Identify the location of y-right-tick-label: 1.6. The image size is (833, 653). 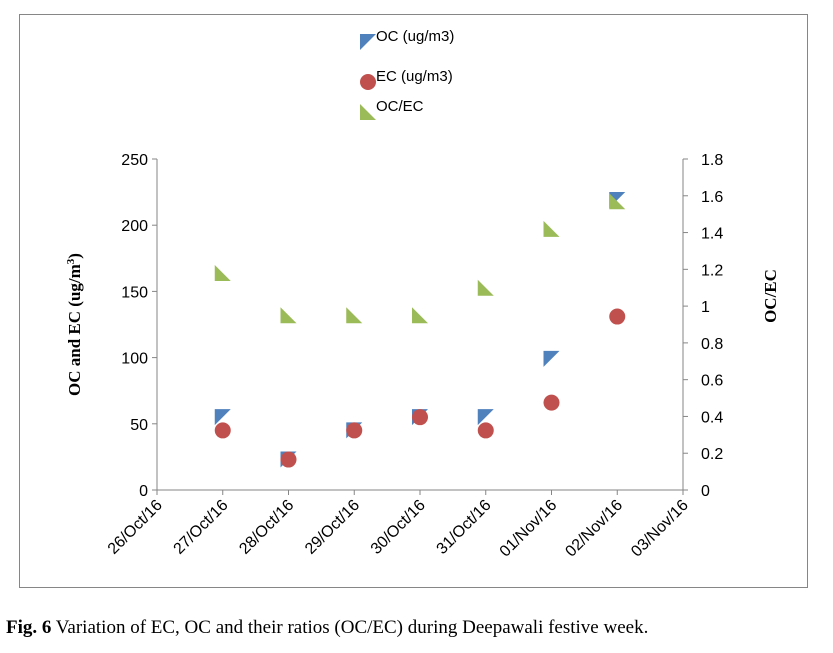
(712, 197).